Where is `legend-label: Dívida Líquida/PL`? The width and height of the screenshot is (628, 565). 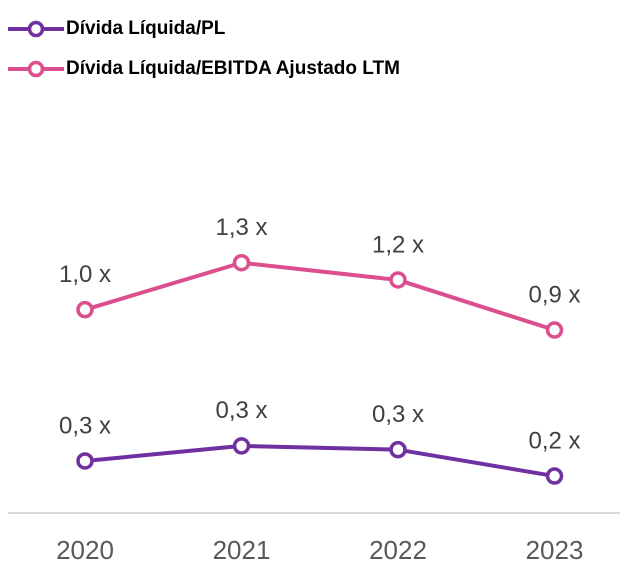 legend-label: Dívida Líquida/PL is located at coordinates (146, 28).